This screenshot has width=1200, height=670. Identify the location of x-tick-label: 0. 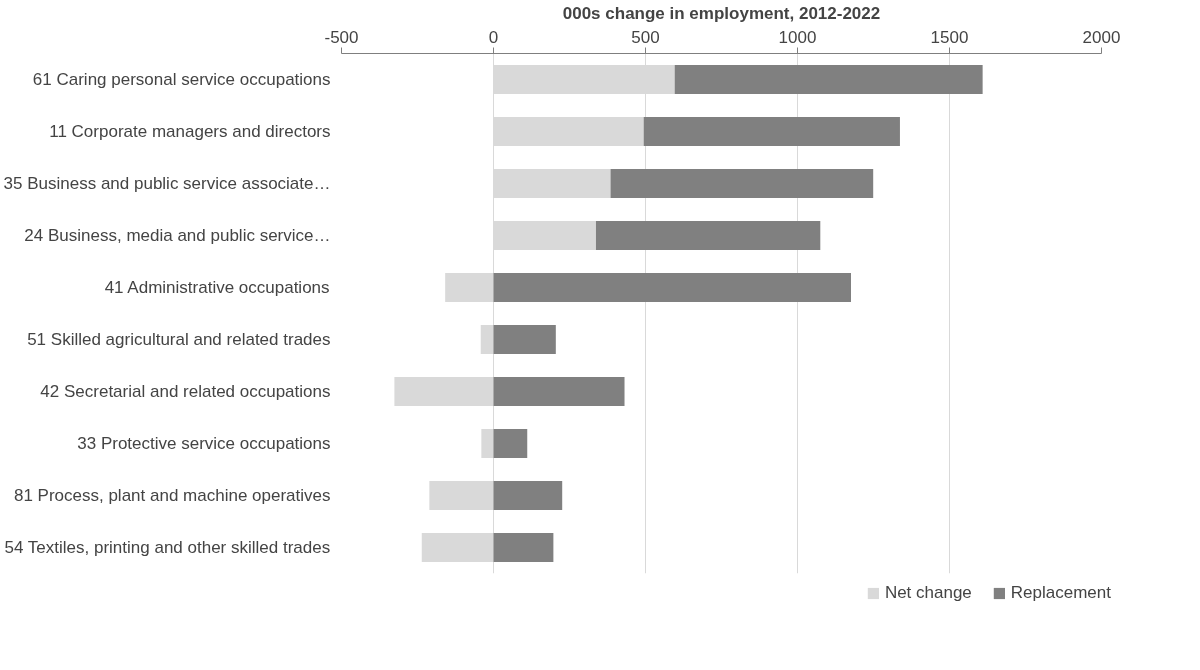
(493, 37).